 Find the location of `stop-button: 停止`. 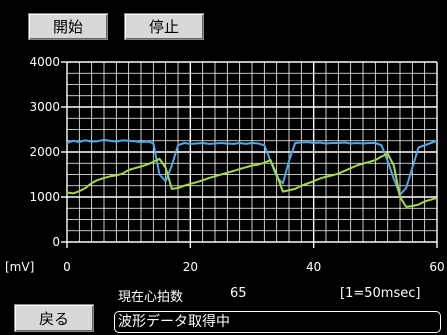

stop-button: 停止 is located at coordinates (164, 26).